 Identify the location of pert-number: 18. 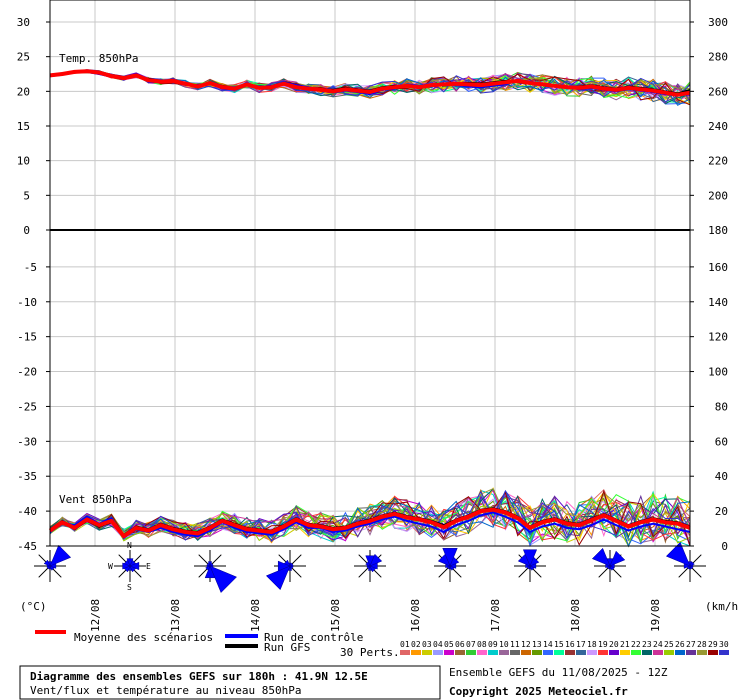
(592, 644).